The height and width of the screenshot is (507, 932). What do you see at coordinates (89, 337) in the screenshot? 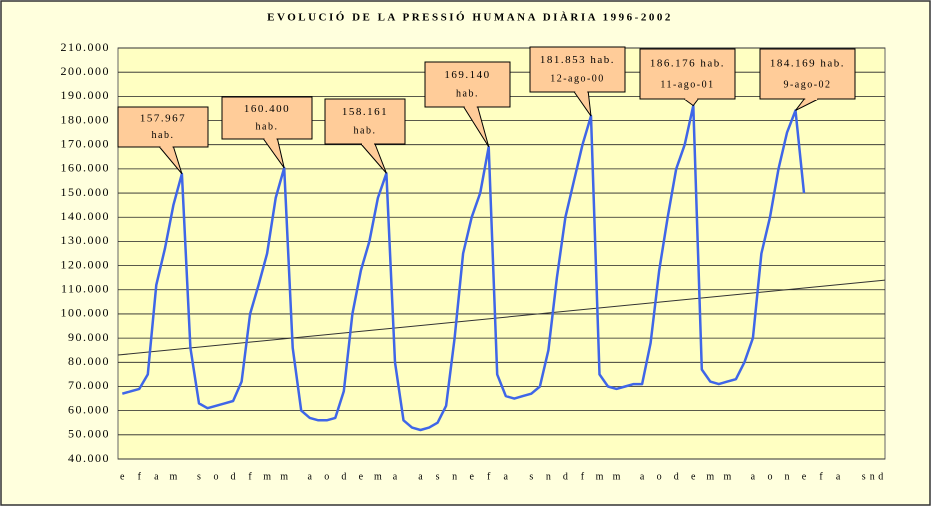
I see `y-tick-label: 90.000` at bounding box center [89, 337].